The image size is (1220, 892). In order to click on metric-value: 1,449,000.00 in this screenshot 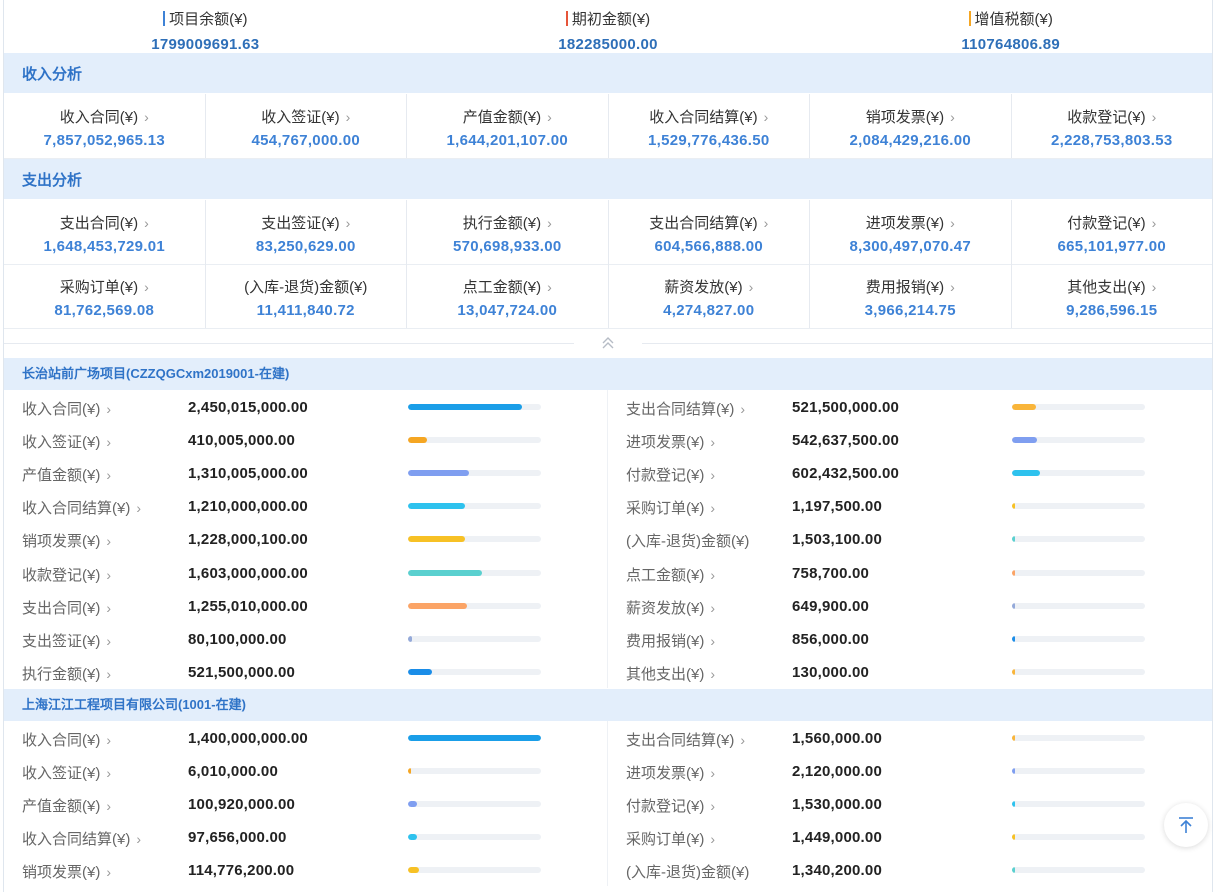, I will do `click(837, 838)`.